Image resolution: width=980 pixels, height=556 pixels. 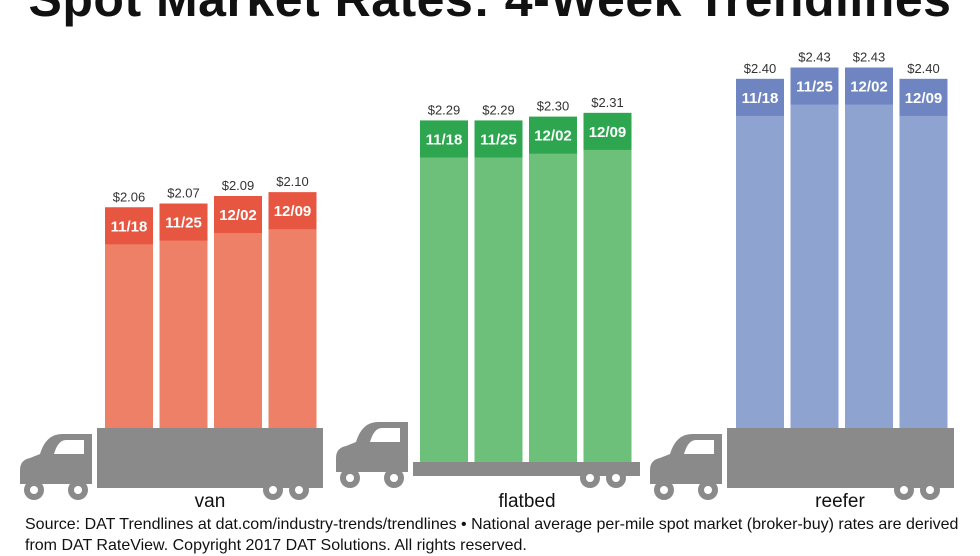 What do you see at coordinates (607, 102) in the screenshot?
I see `flatbed-value-label: $2.31` at bounding box center [607, 102].